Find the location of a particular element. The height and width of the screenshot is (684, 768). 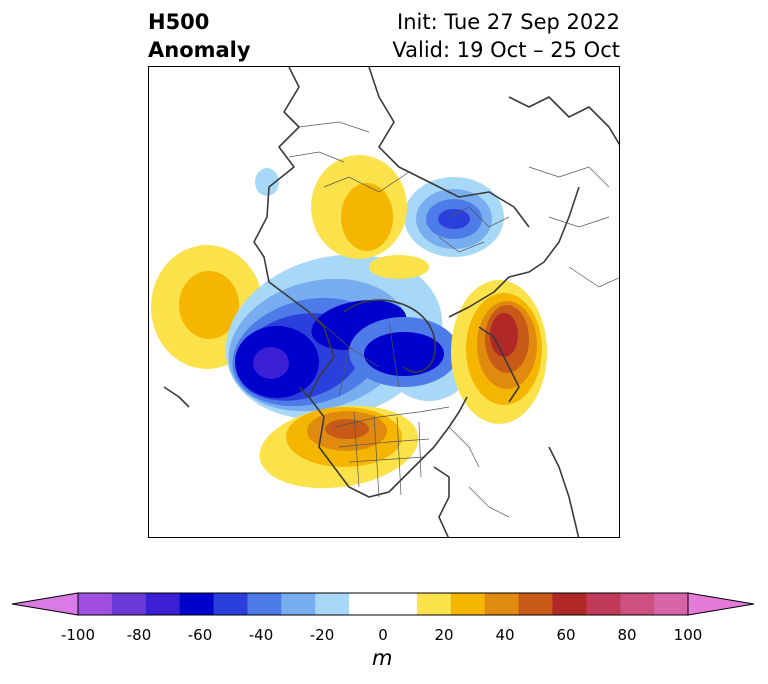

barents-kara-trough is located at coordinates (379, 212).